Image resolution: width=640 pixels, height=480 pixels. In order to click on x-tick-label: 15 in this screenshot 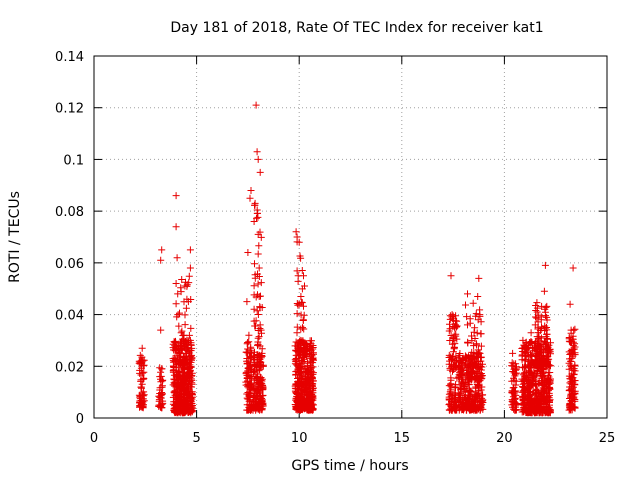, I will do `click(402, 438)`.